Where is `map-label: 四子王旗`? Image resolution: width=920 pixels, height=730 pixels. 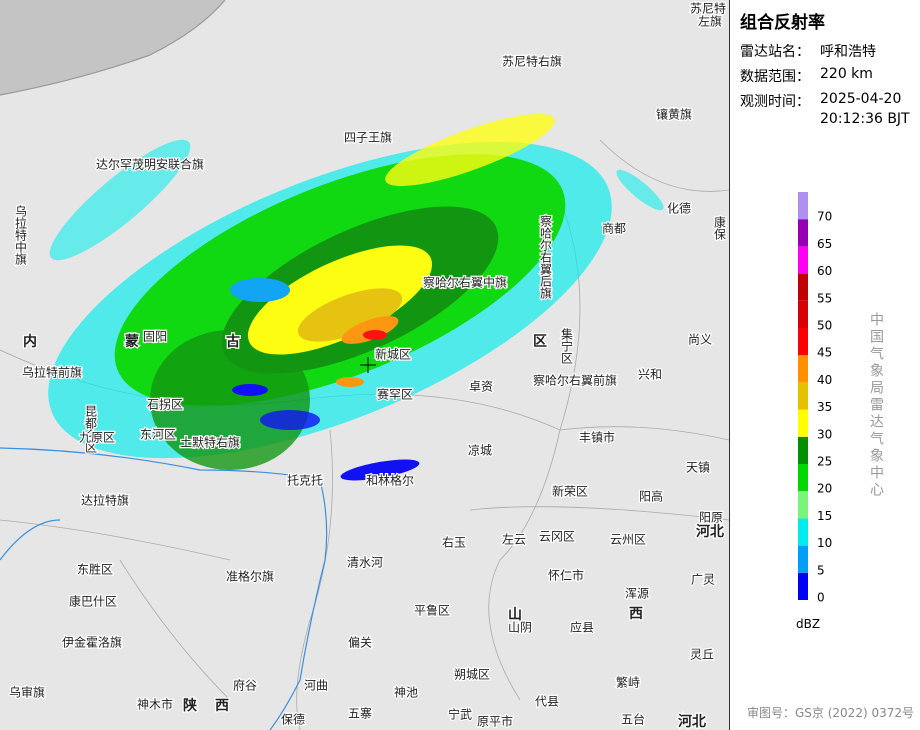 map-label: 四子王旗 is located at coordinates (368, 137).